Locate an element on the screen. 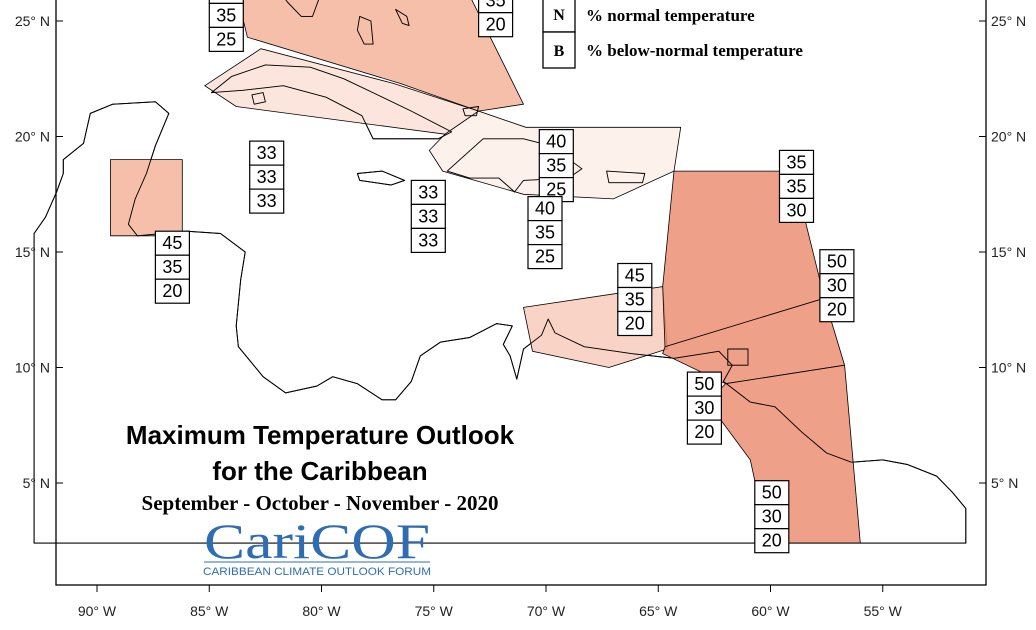  caricof-logo: CariCOF CARIBBEAN CLIMATE OUTLOOK FORUM is located at coordinates (317, 545).